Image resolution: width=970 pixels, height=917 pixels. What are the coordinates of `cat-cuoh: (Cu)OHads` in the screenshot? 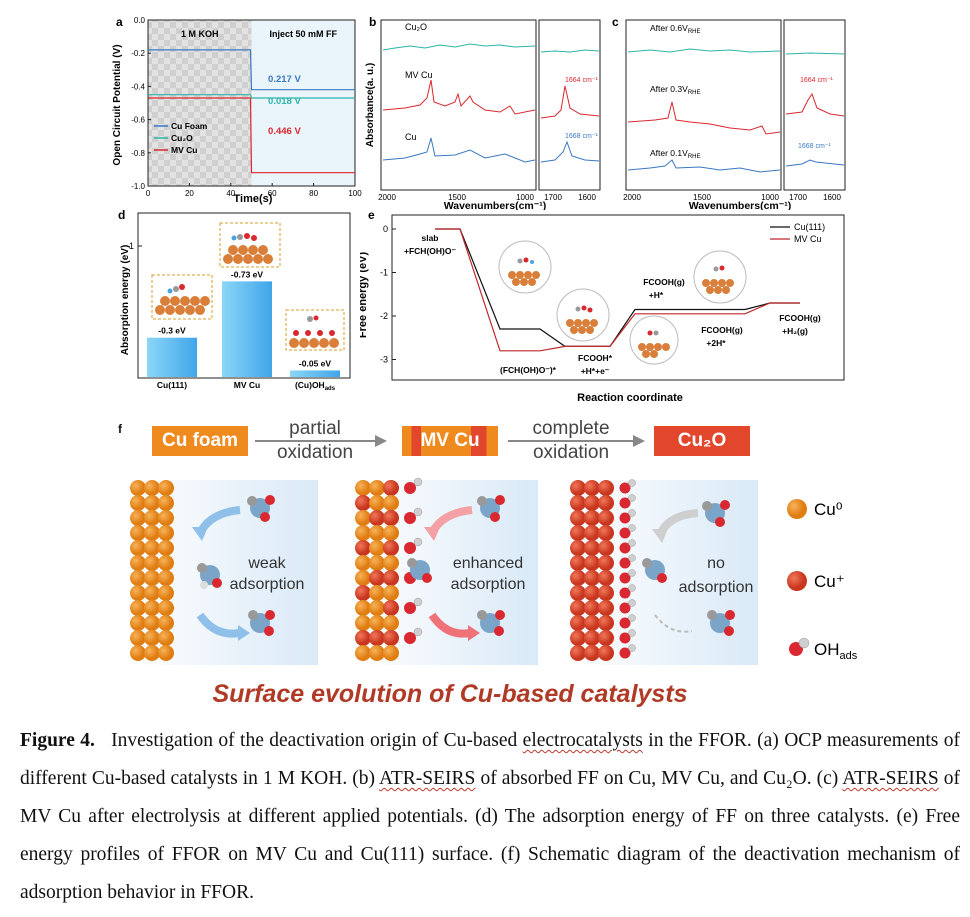 It's located at (315, 386).